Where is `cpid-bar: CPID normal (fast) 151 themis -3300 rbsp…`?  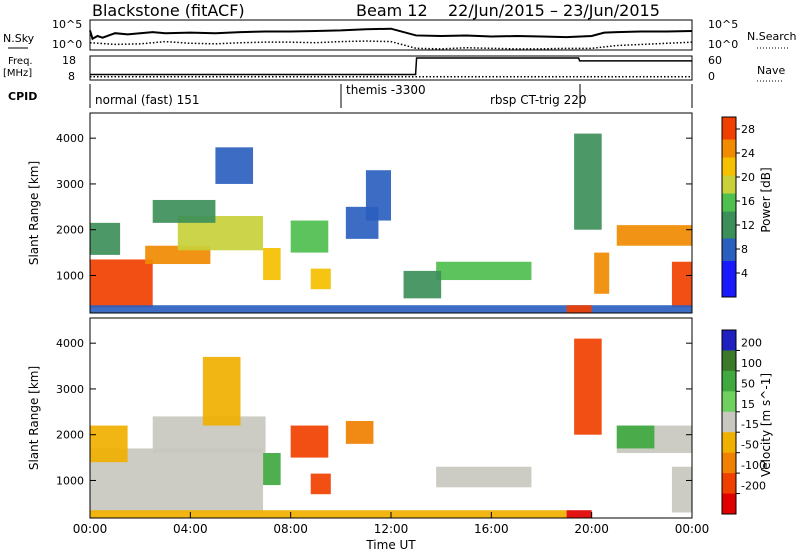
cpid-bar: CPID normal (fast) 151 themis -3300 rbsp… is located at coordinates (350, 95).